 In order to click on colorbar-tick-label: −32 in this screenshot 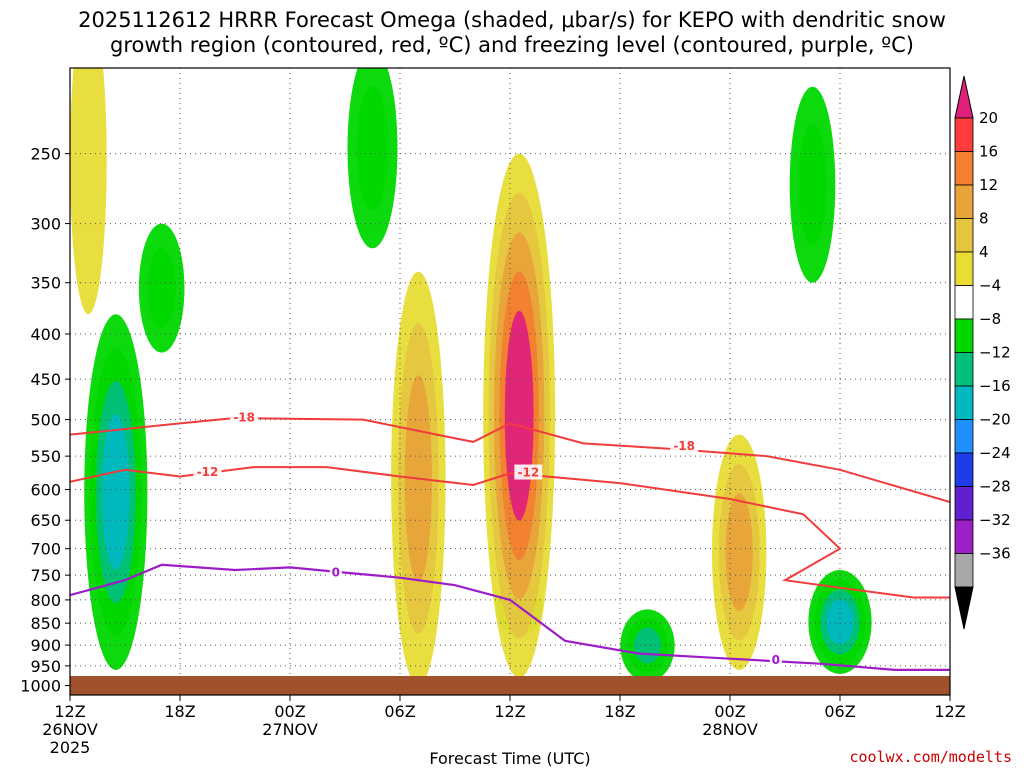, I will do `click(995, 520)`.